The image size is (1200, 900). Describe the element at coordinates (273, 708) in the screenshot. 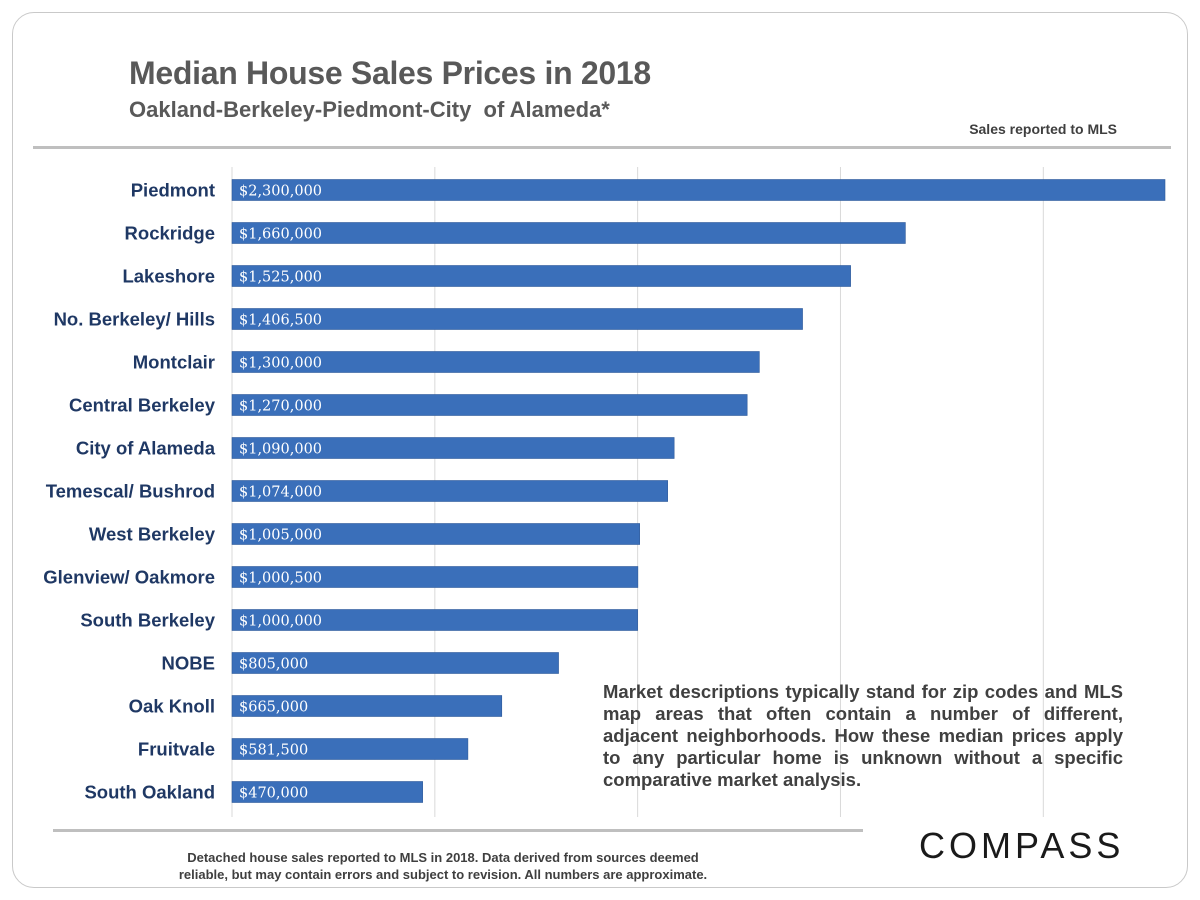

I see `data-label-13: $665,000` at that location.